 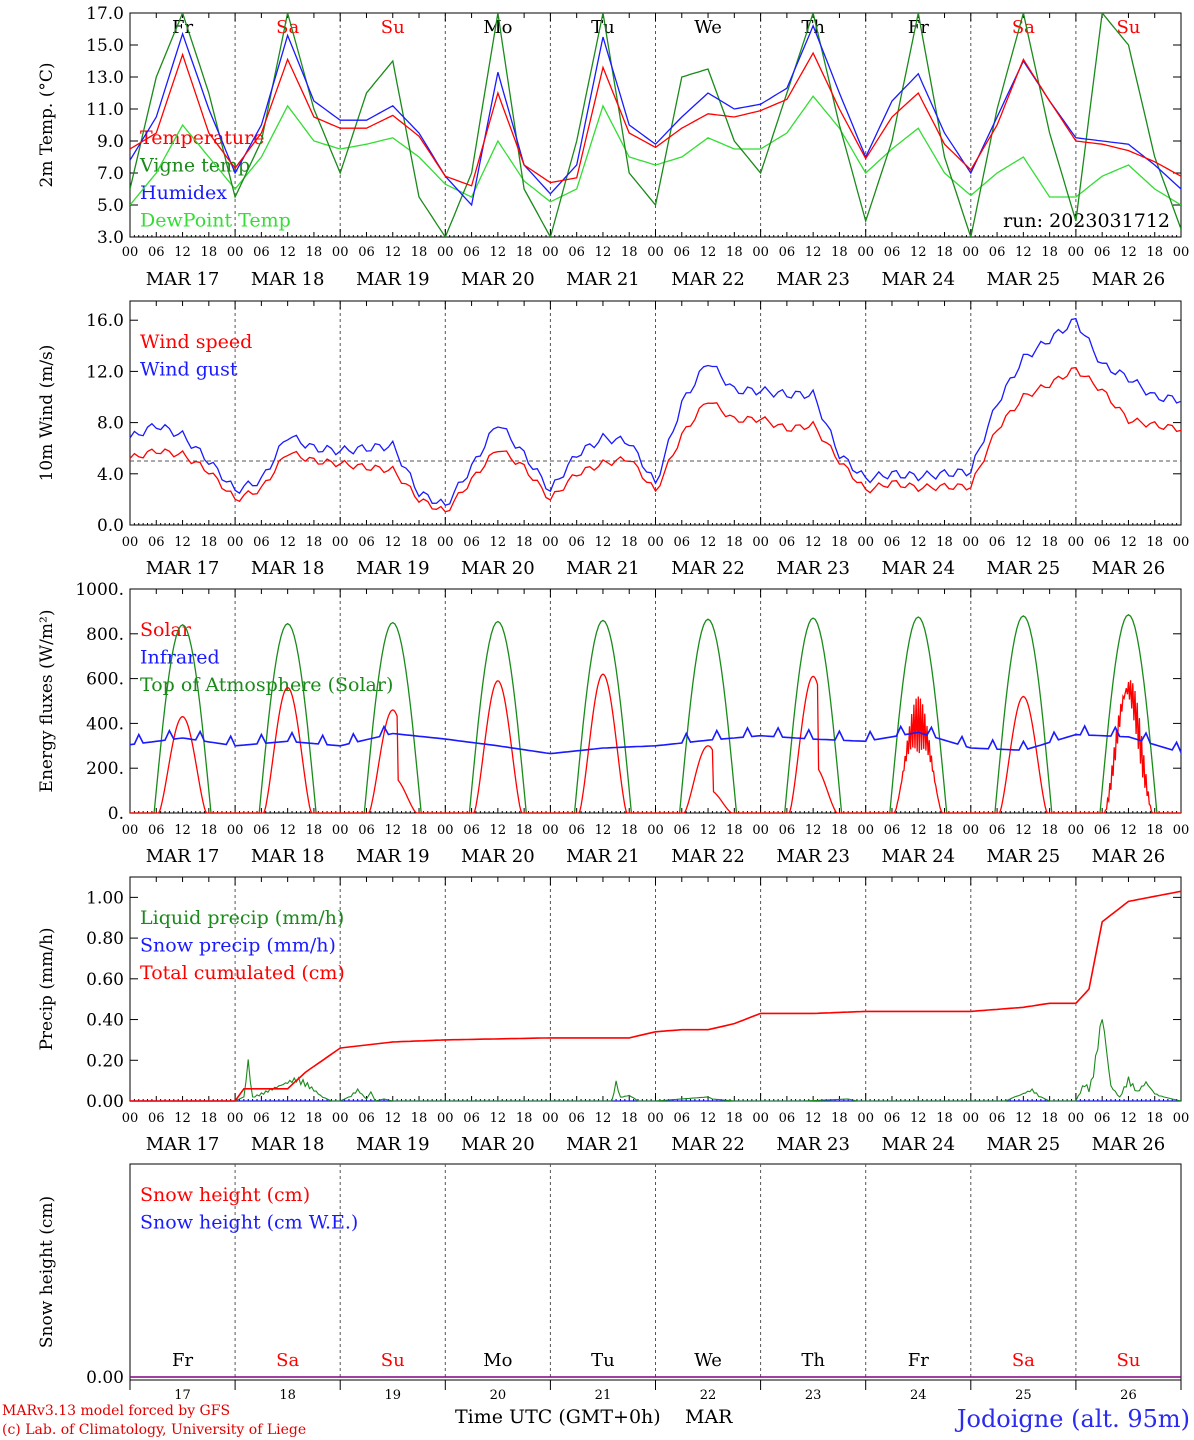 What do you see at coordinates (249, 1223) in the screenshot?
I see `legend-entry: Snow height (cm W.E.)` at bounding box center [249, 1223].